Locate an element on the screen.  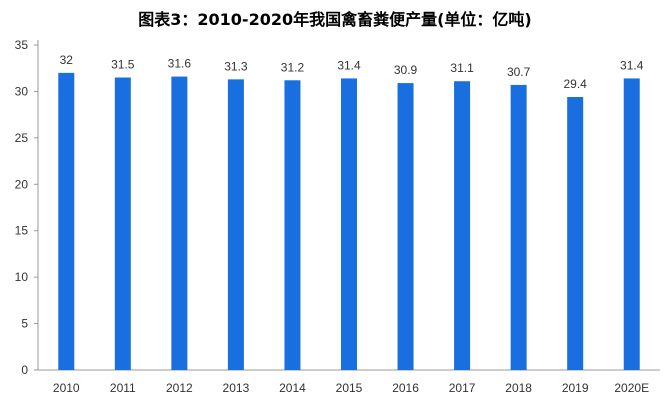
x-tick-label: 2018 is located at coordinates (518, 388).